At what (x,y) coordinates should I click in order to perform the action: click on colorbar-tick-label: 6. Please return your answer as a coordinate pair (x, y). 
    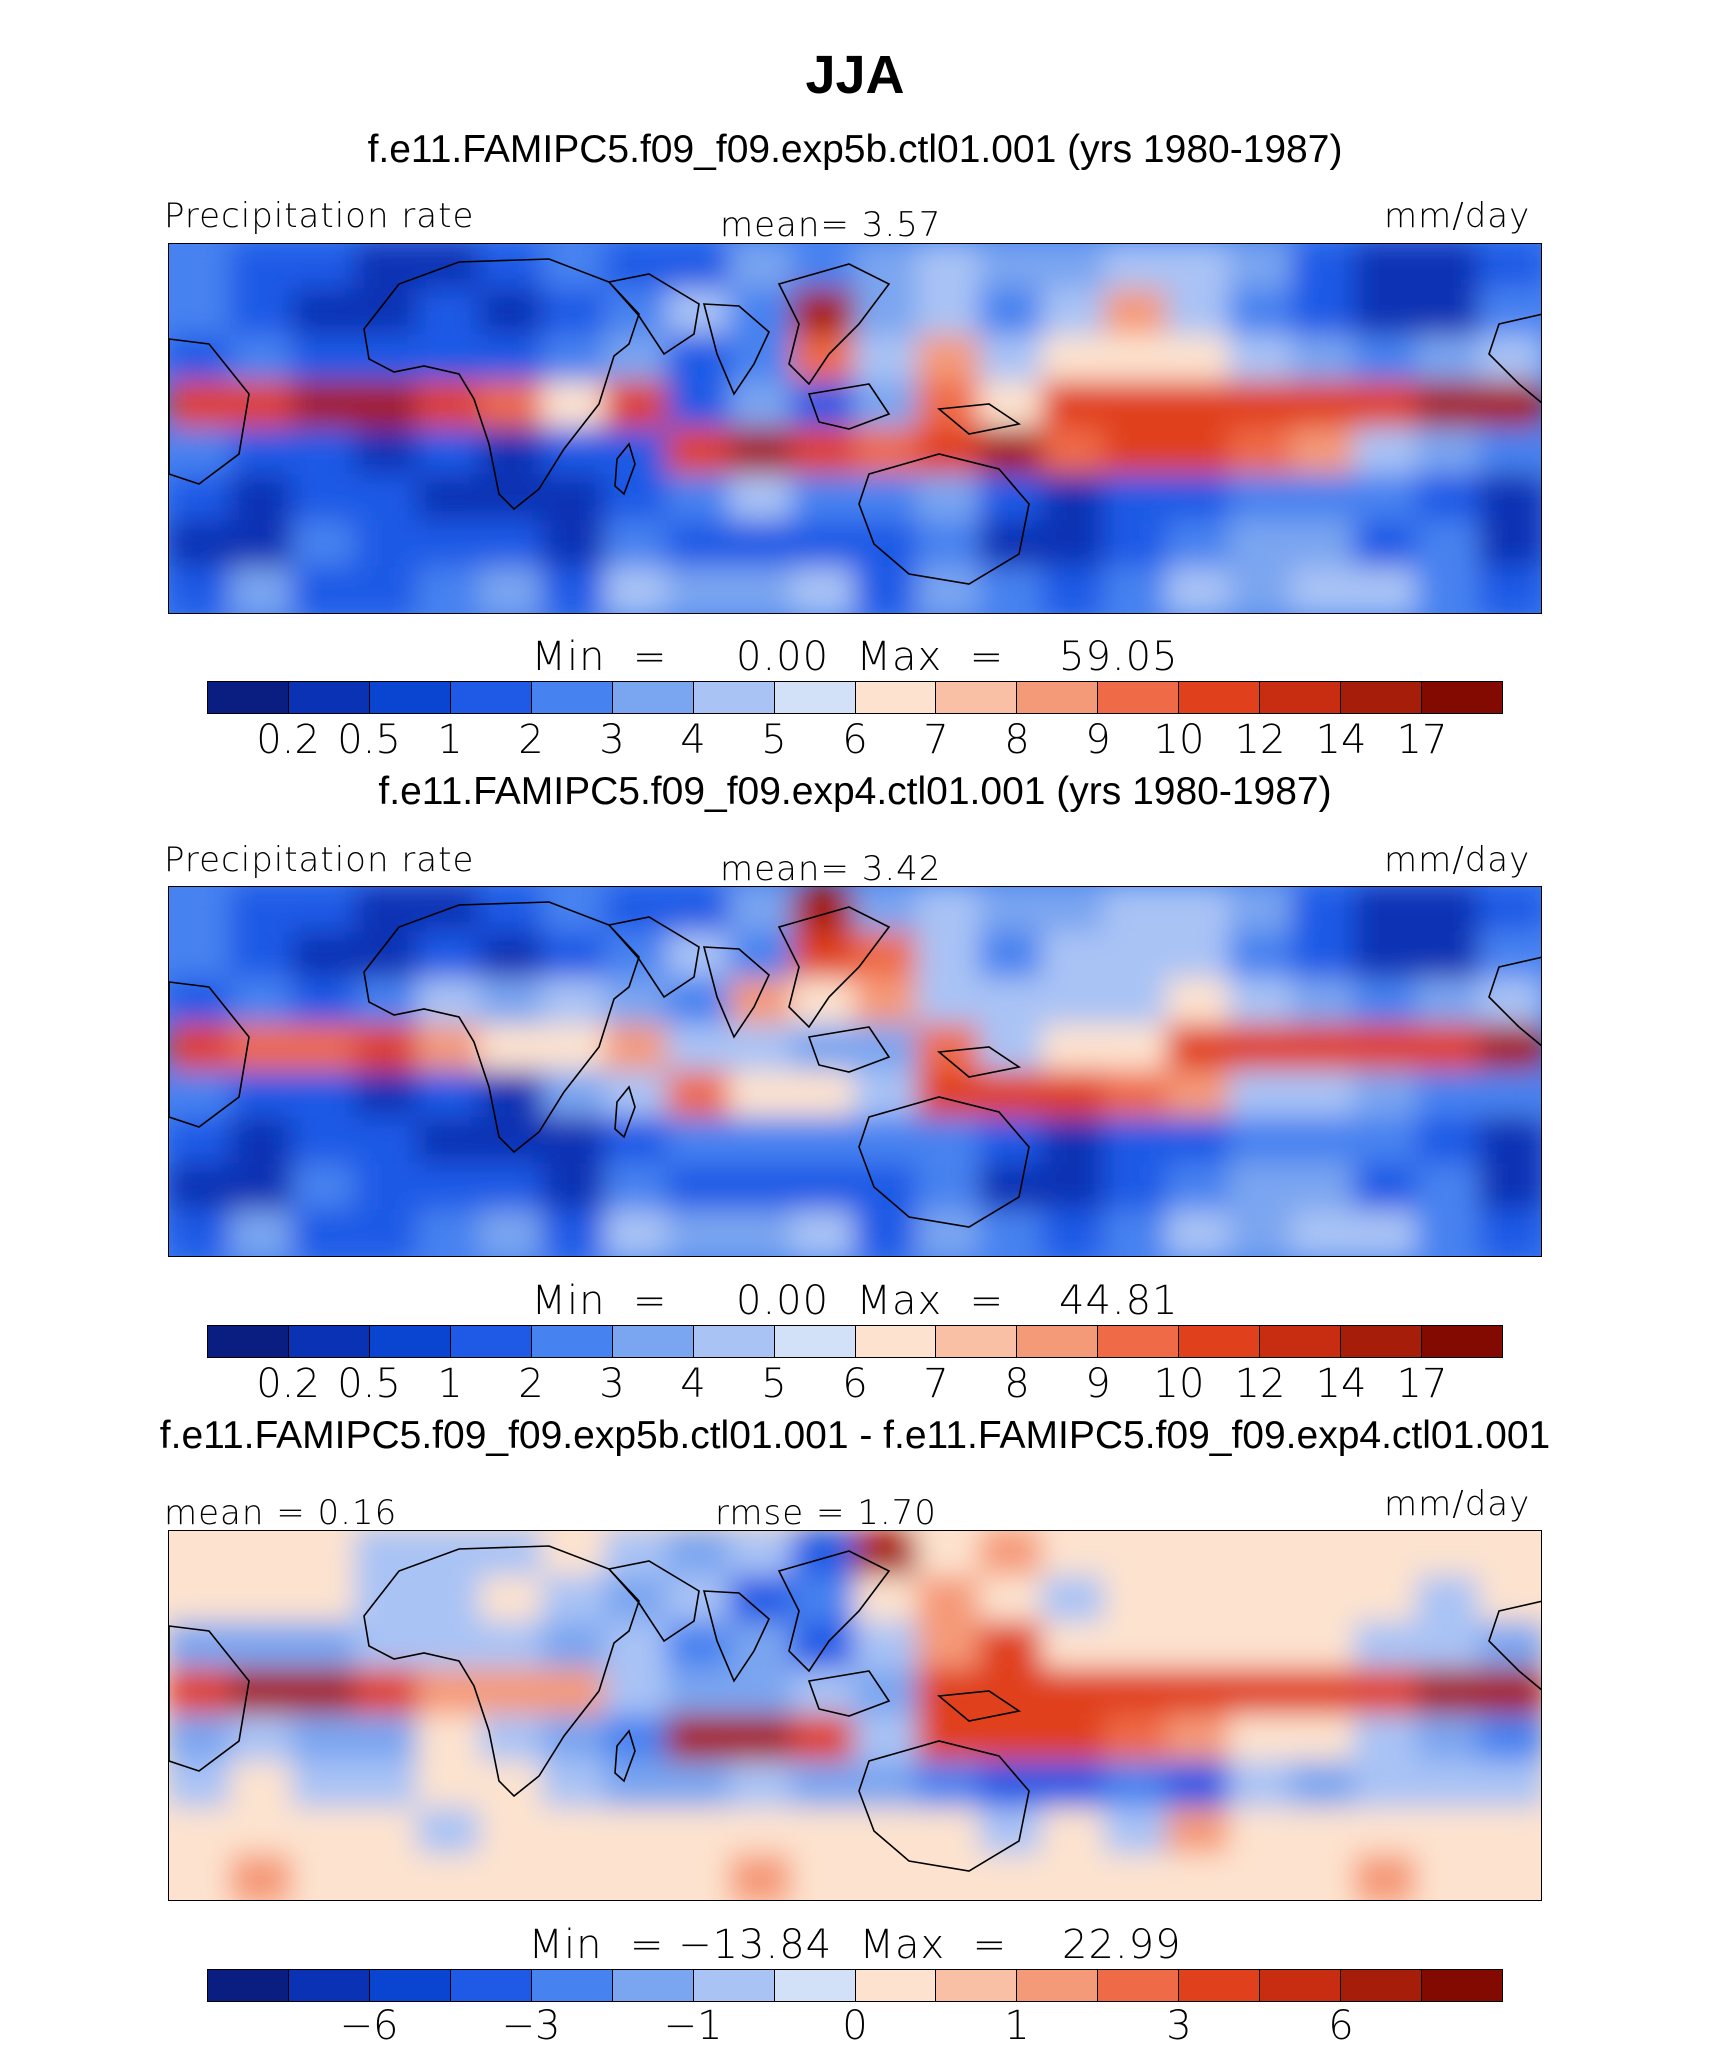
    Looking at the image, I should click on (1341, 2026).